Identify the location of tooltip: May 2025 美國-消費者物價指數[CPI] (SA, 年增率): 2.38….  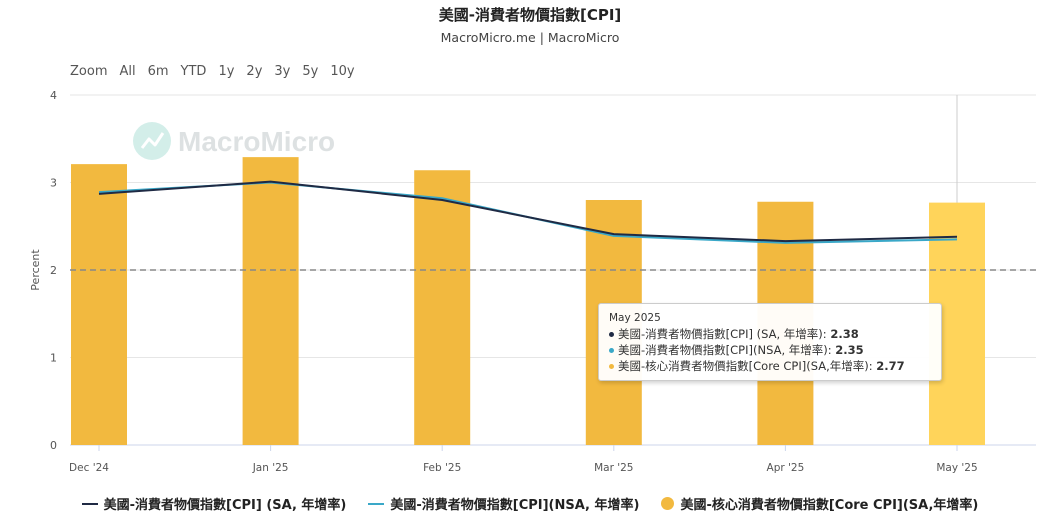
(770, 342).